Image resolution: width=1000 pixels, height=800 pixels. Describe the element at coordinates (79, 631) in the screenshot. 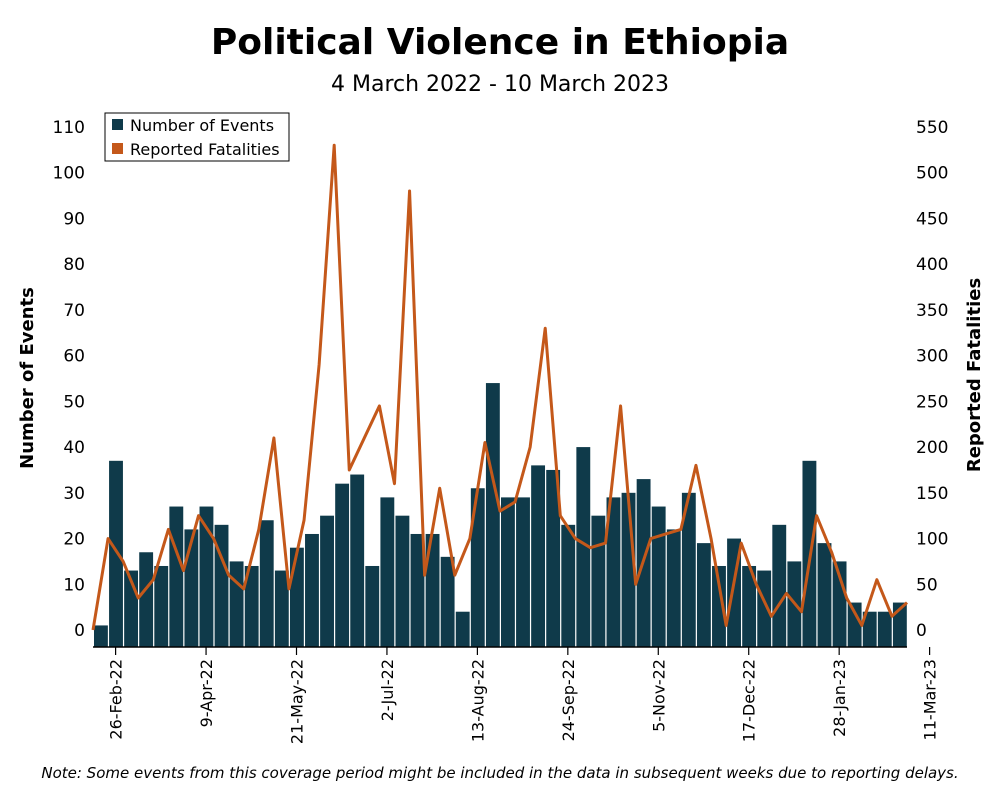

I see `y-tick-label: 0` at that location.